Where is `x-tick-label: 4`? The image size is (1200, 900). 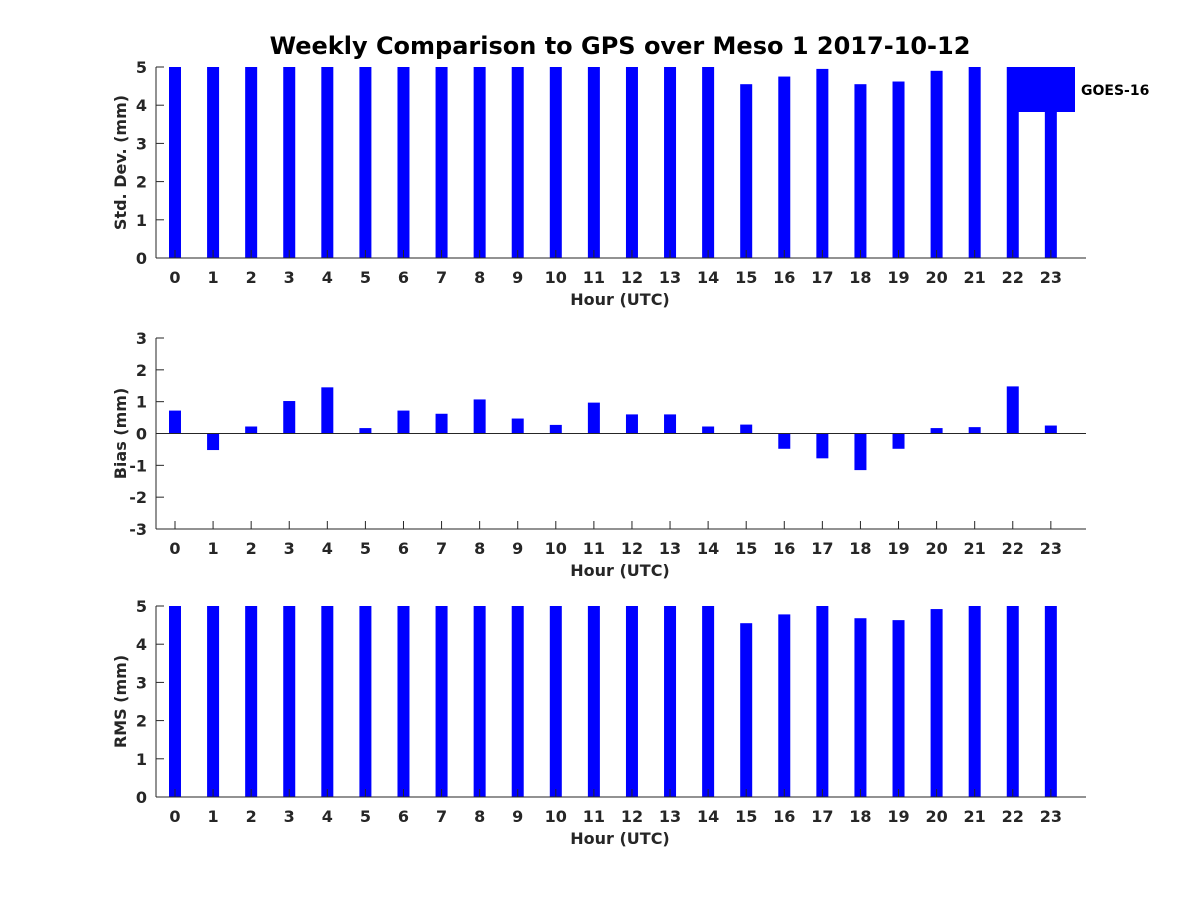 x-tick-label: 4 is located at coordinates (327, 548).